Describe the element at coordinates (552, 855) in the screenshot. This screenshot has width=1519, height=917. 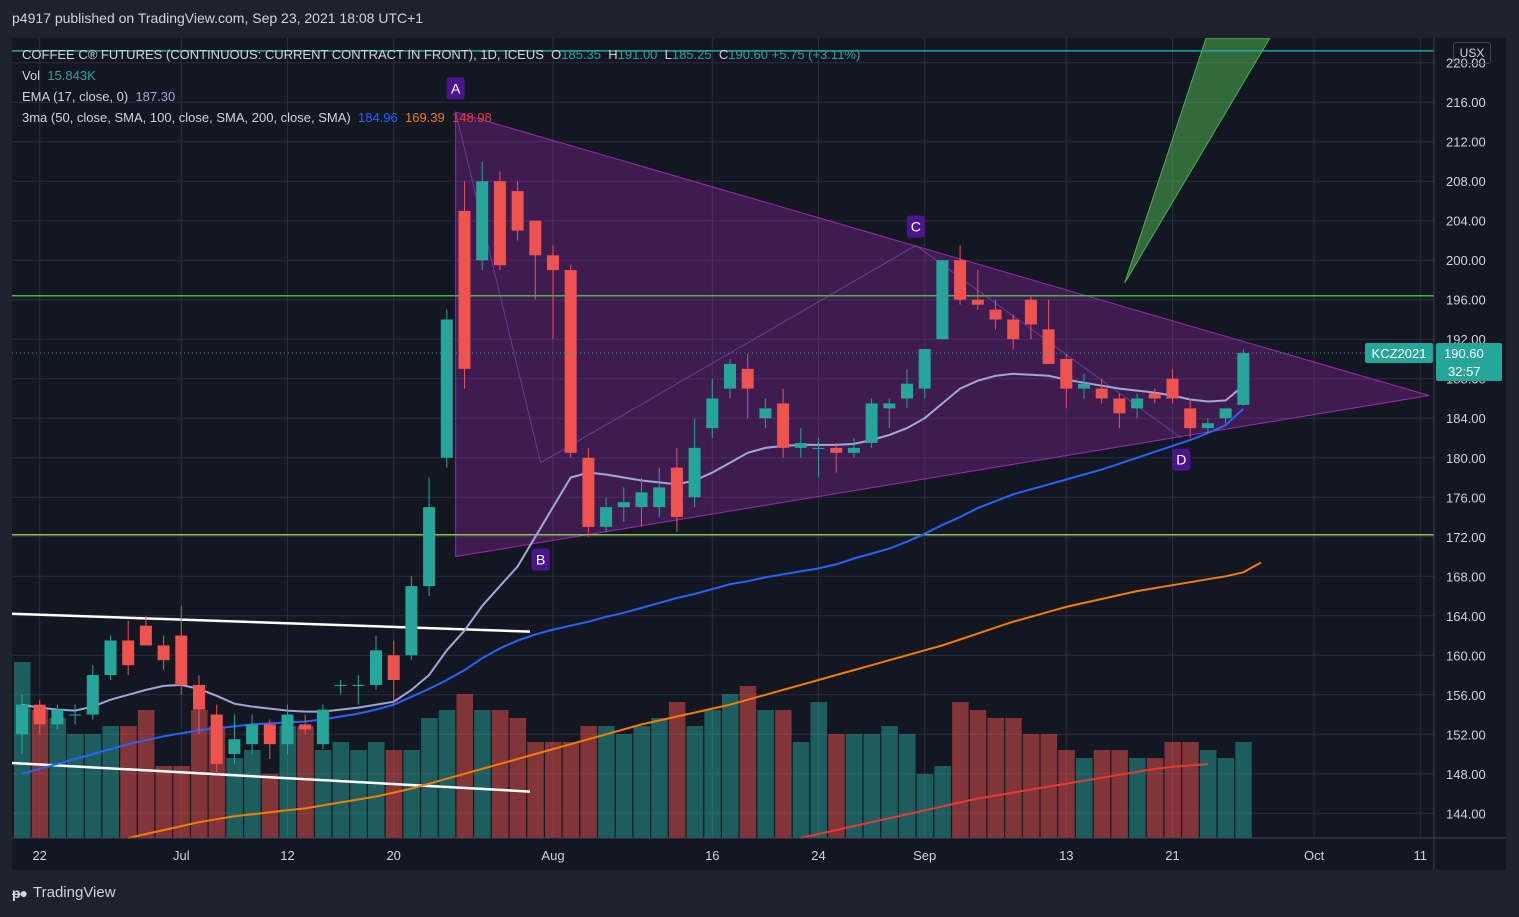
I see `time-tick-label: Aug` at that location.